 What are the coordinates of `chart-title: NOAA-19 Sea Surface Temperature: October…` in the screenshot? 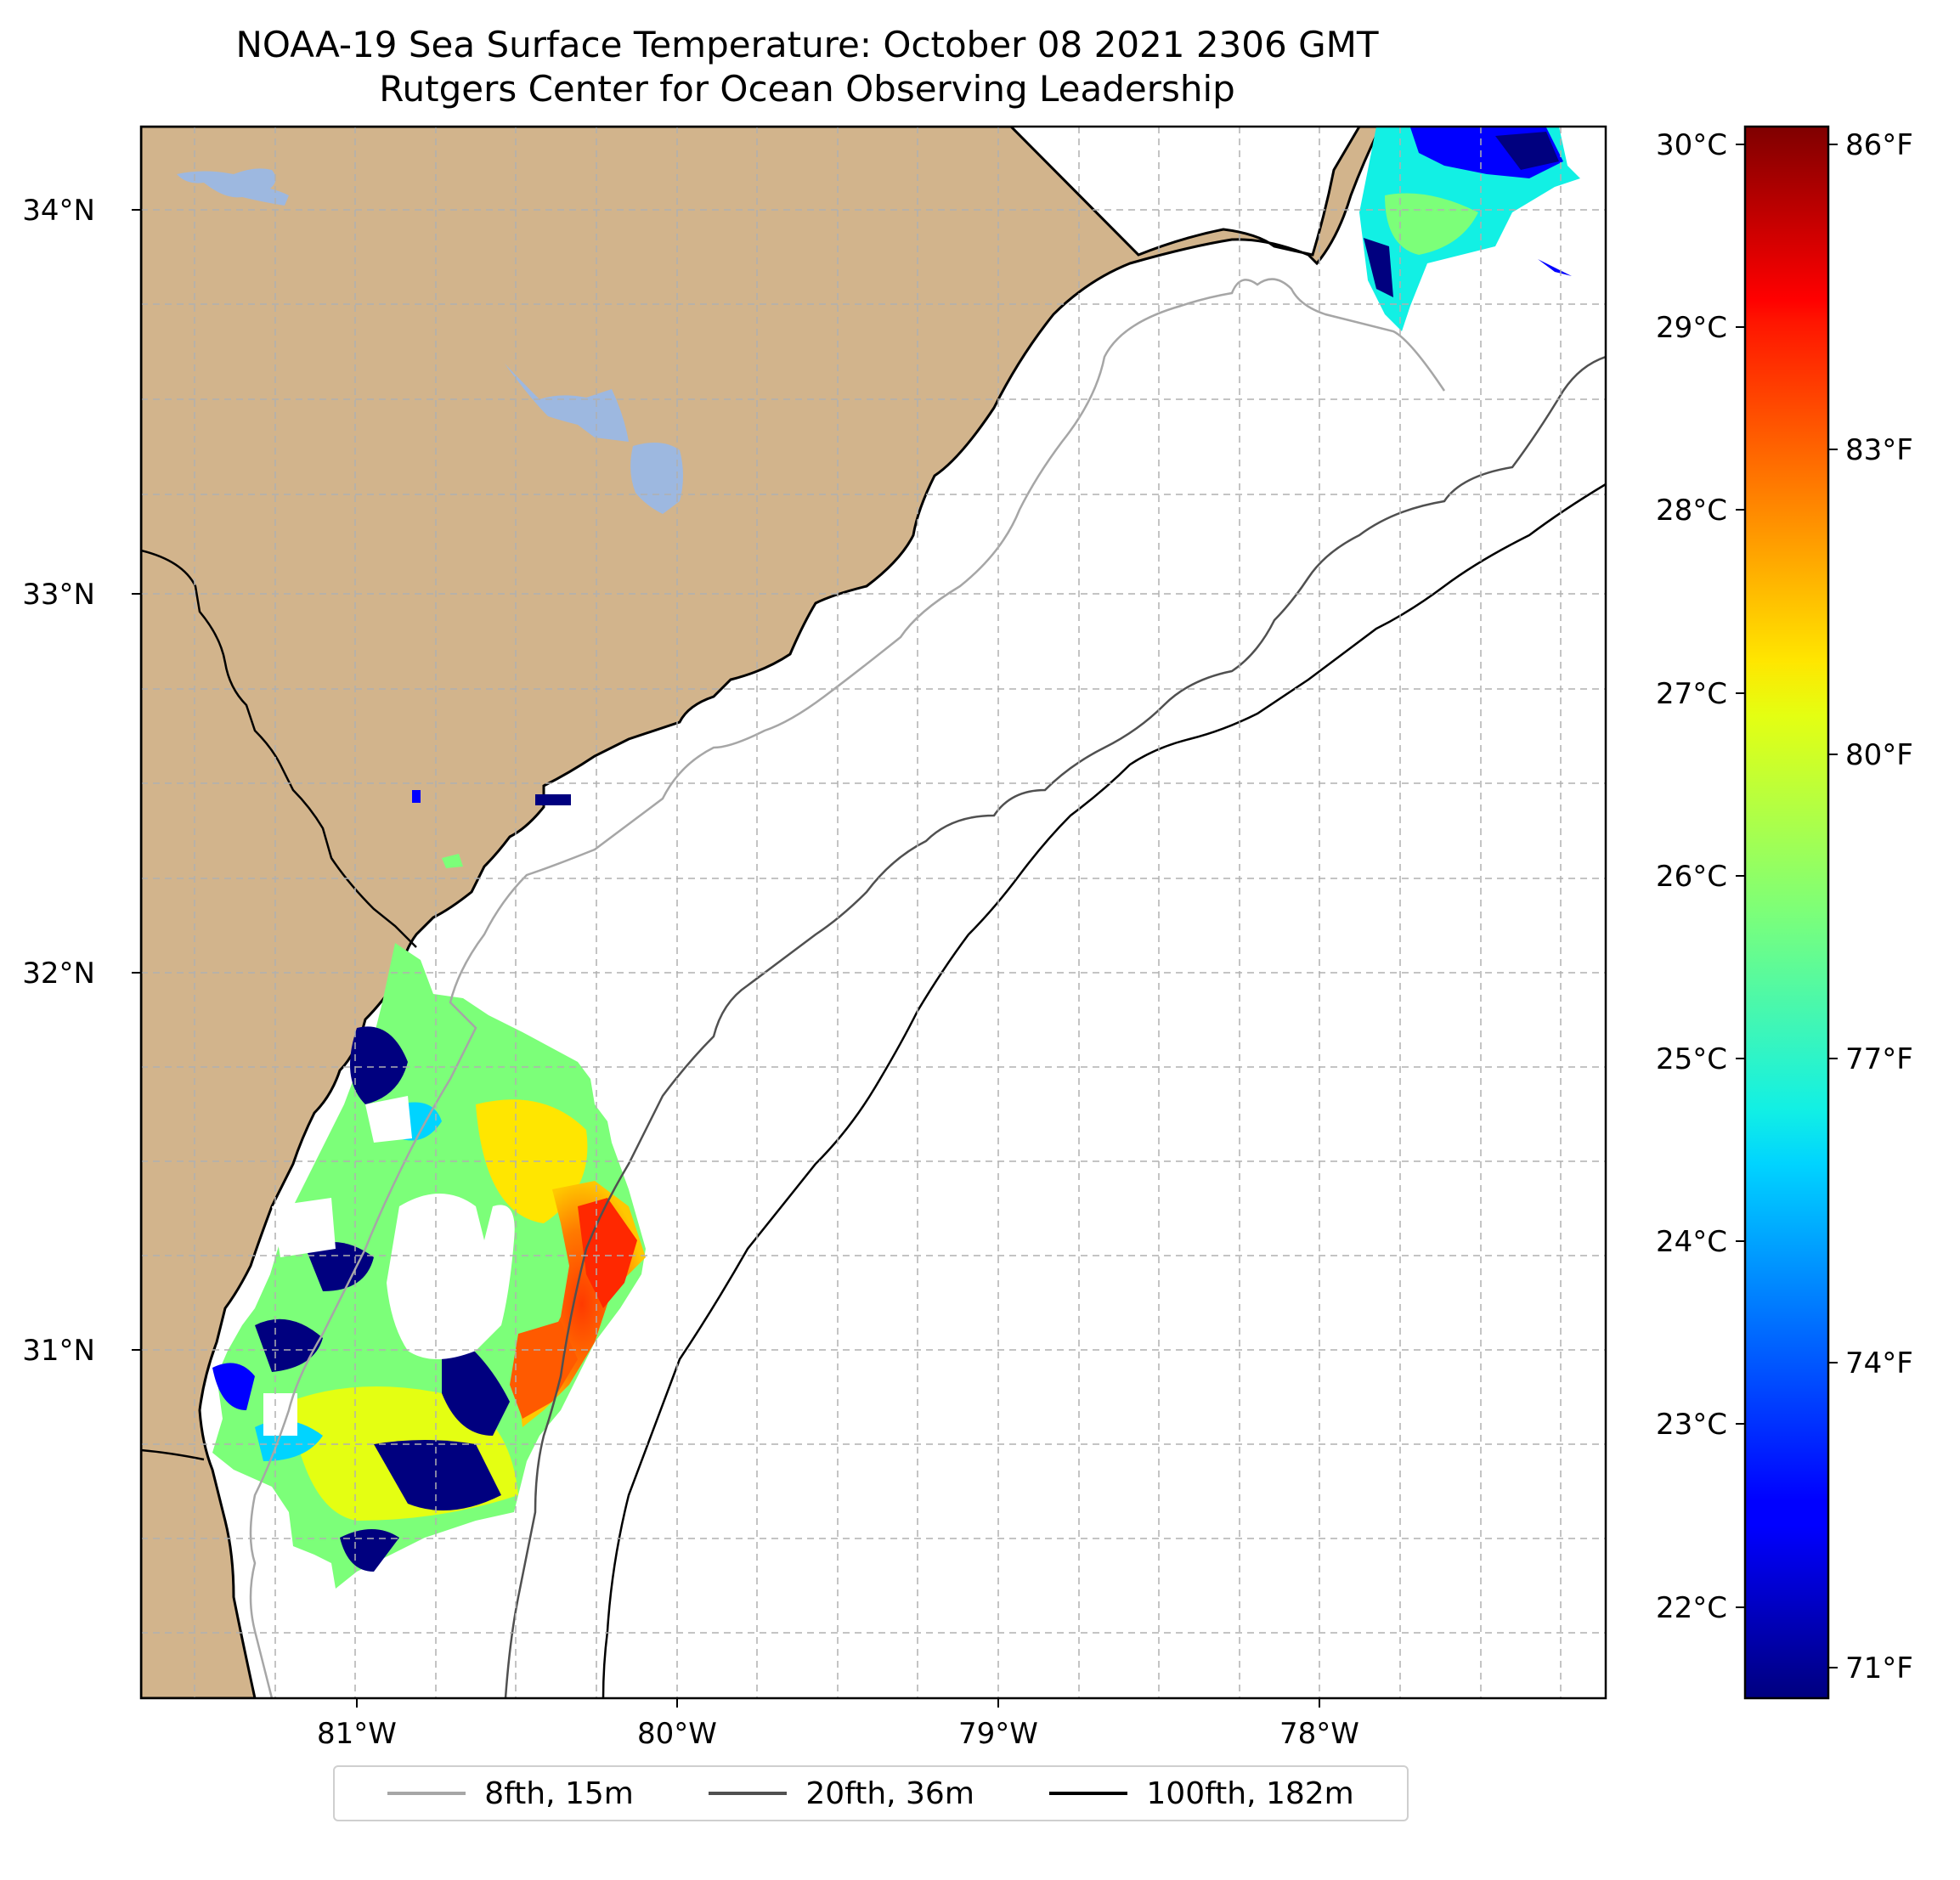 It's located at (807, 45).